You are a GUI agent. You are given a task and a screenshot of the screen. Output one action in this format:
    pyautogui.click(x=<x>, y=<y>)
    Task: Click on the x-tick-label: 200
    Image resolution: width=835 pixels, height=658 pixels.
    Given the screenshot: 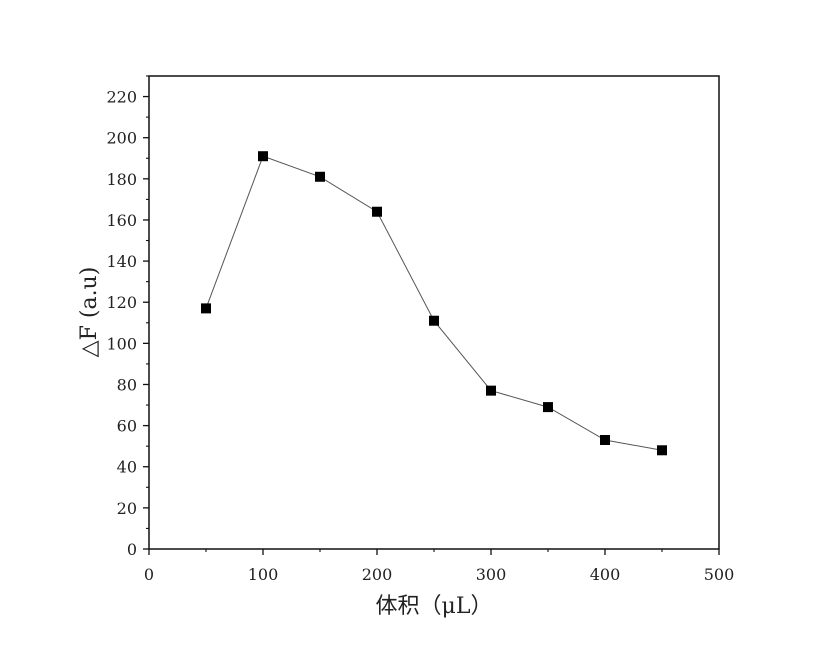 What is the action you would take?
    pyautogui.click(x=377, y=574)
    